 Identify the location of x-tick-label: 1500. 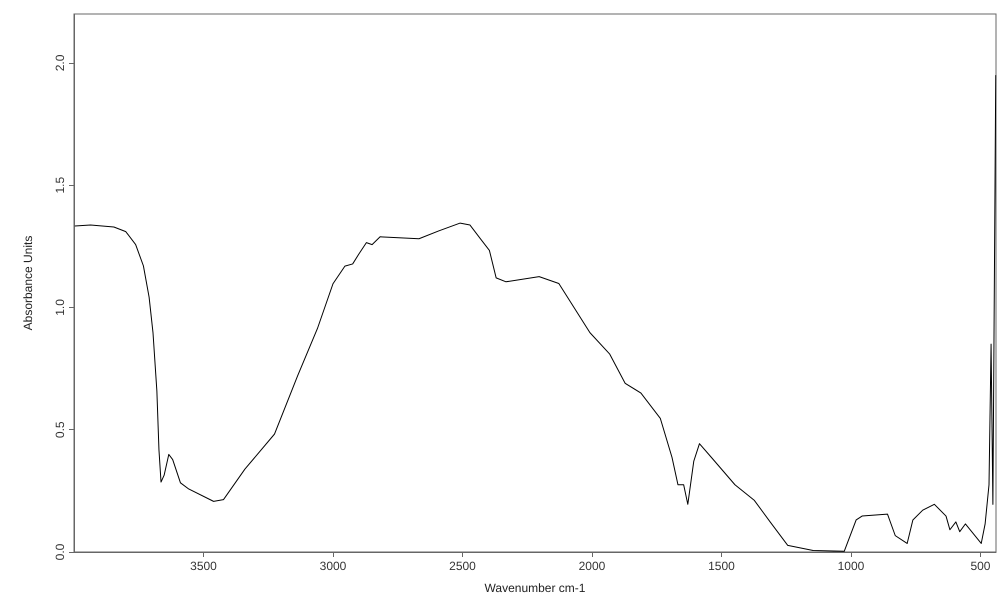
(722, 566).